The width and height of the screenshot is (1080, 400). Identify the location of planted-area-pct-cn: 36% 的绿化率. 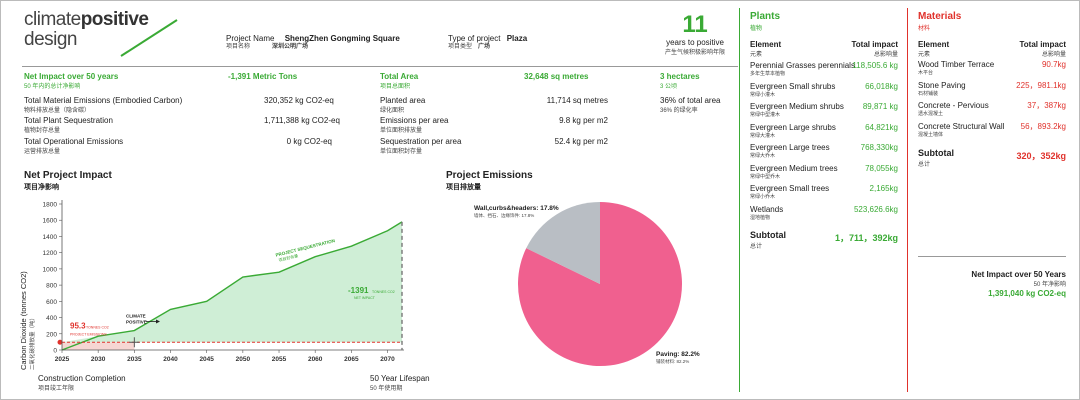
(679, 111).